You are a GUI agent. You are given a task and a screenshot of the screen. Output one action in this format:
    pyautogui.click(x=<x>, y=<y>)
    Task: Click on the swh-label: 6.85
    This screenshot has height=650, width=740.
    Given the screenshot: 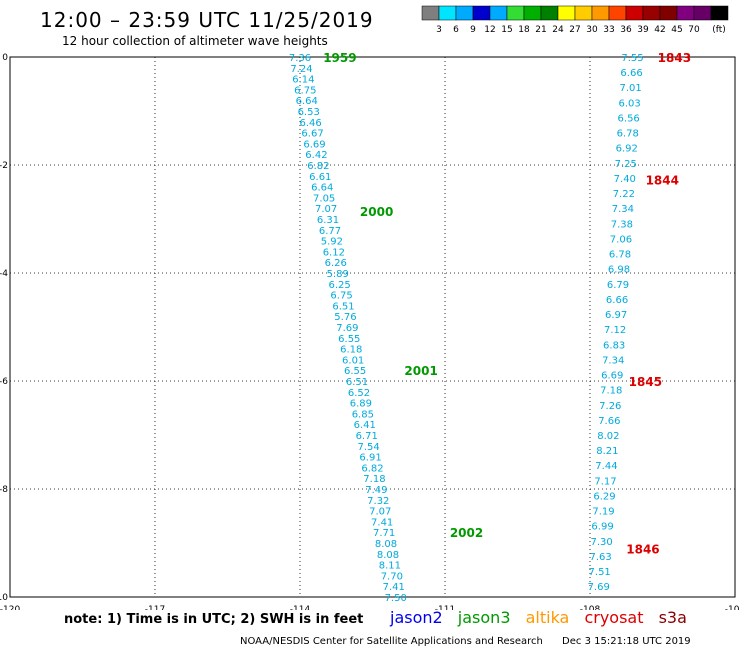 What is the action you would take?
    pyautogui.click(x=363, y=414)
    